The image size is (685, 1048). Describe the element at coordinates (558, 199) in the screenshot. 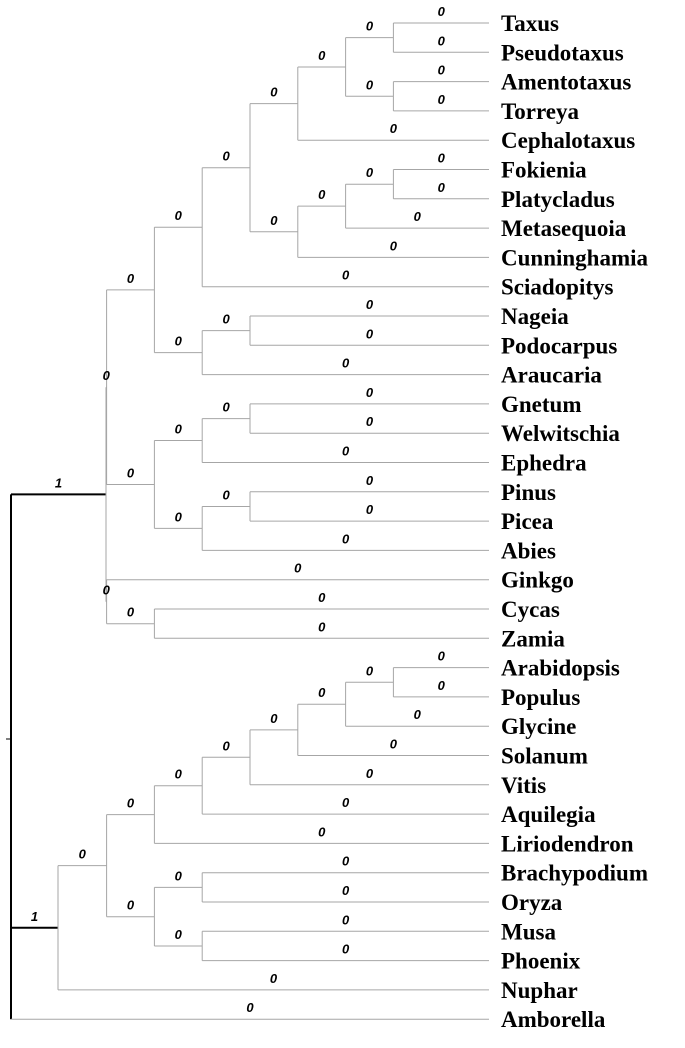

I see `taxon-label: Platycladus` at that location.